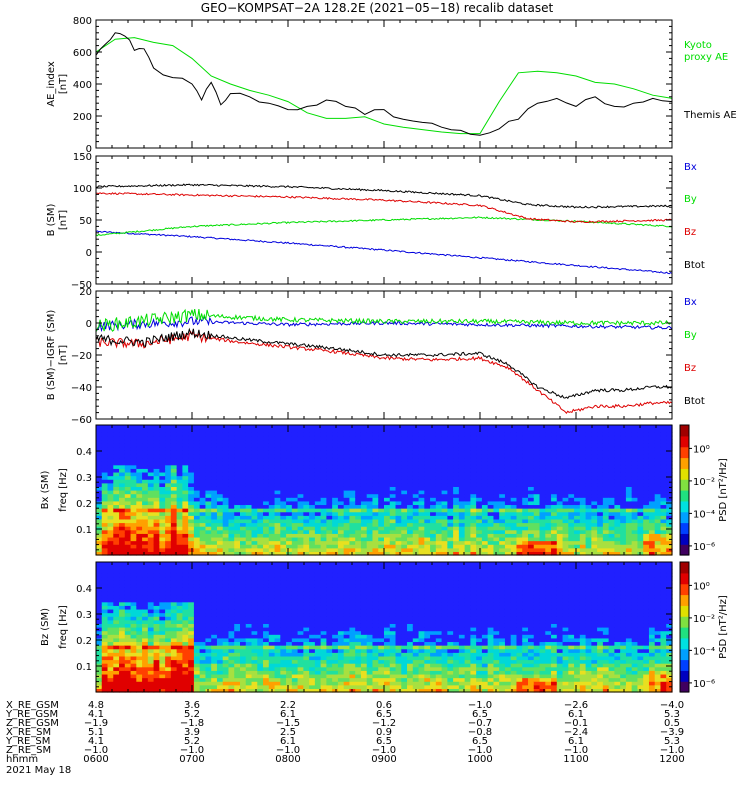 The width and height of the screenshot is (750, 800). What do you see at coordinates (694, 265) in the screenshot?
I see `legend-entry: Btot` at bounding box center [694, 265].